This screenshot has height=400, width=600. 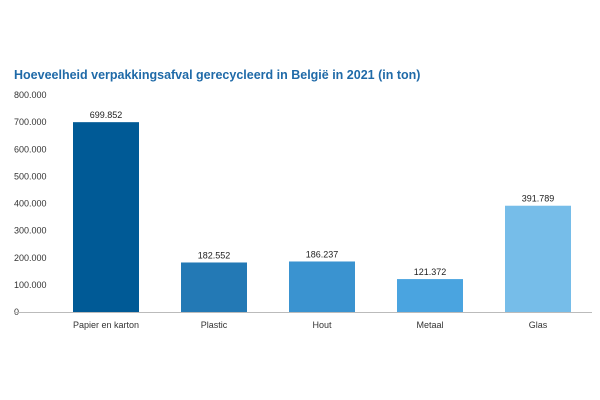 I want to click on y-tick-label: 500.000, so click(x=30, y=176).